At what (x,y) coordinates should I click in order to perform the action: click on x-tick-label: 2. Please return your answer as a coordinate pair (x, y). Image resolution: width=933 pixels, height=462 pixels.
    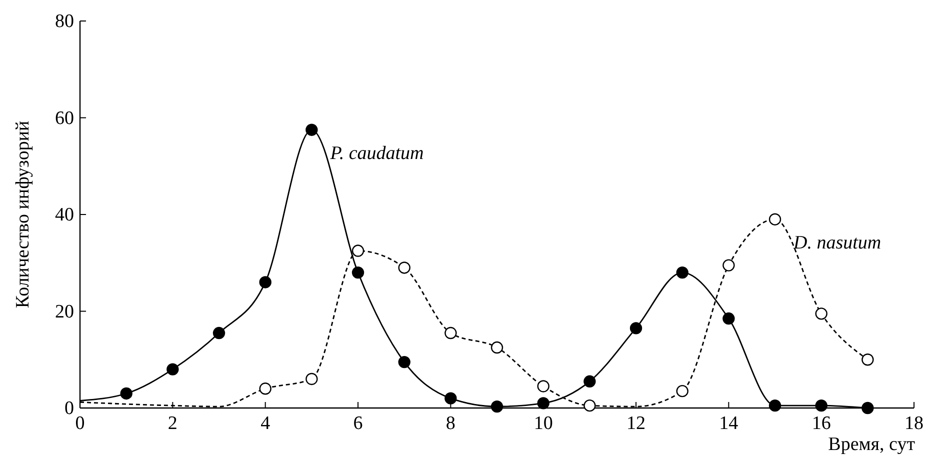
    Looking at the image, I should click on (173, 423).